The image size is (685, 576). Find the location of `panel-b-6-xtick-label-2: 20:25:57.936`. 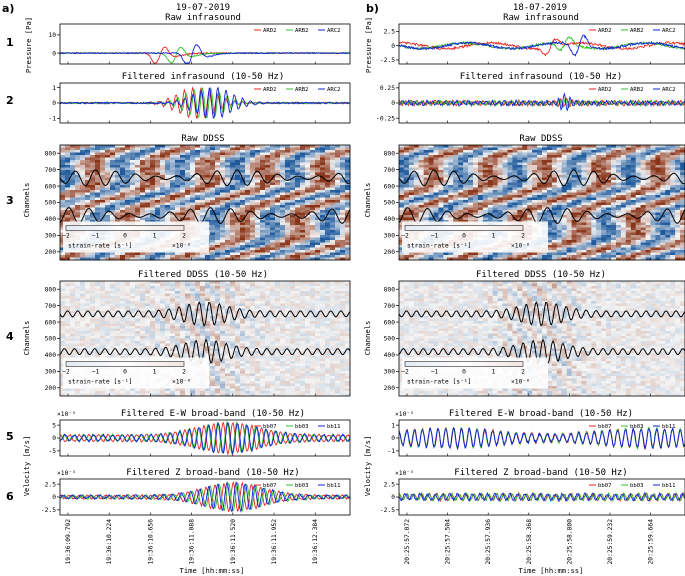

panel-b-6-xtick-label-2: 20:25:57.936 is located at coordinates (488, 542).